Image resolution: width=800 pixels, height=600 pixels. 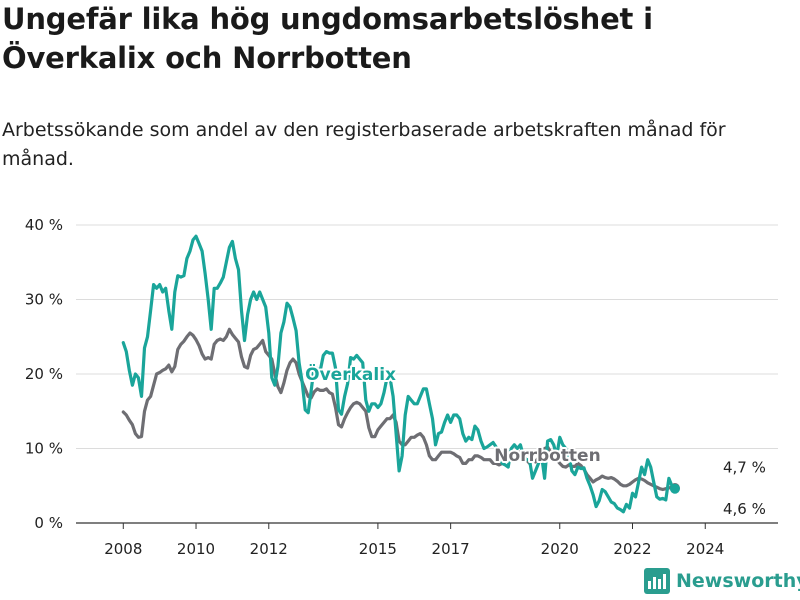 I want to click on x-tick-label: 2015, so click(x=378, y=549).